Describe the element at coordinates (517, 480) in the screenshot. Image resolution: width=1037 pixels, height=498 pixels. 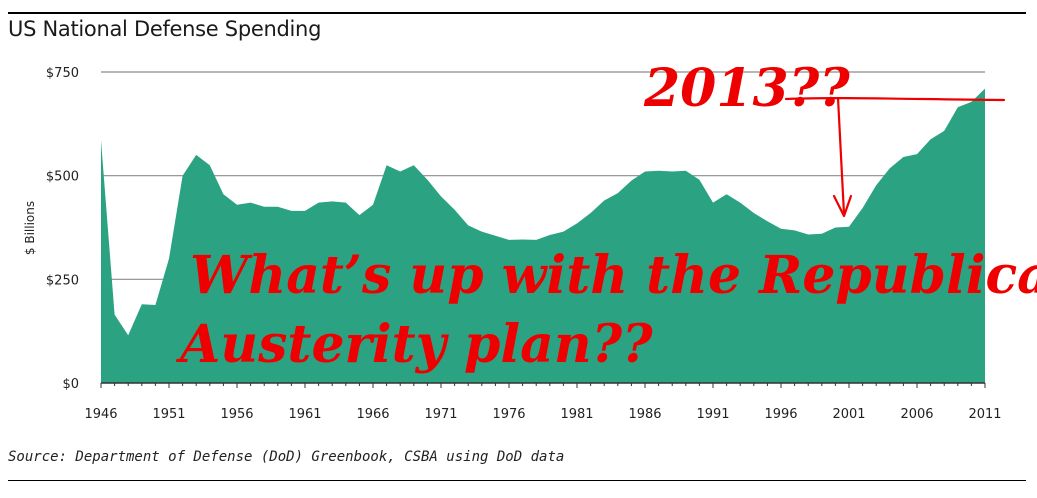
I see `bottom-rule` at that location.